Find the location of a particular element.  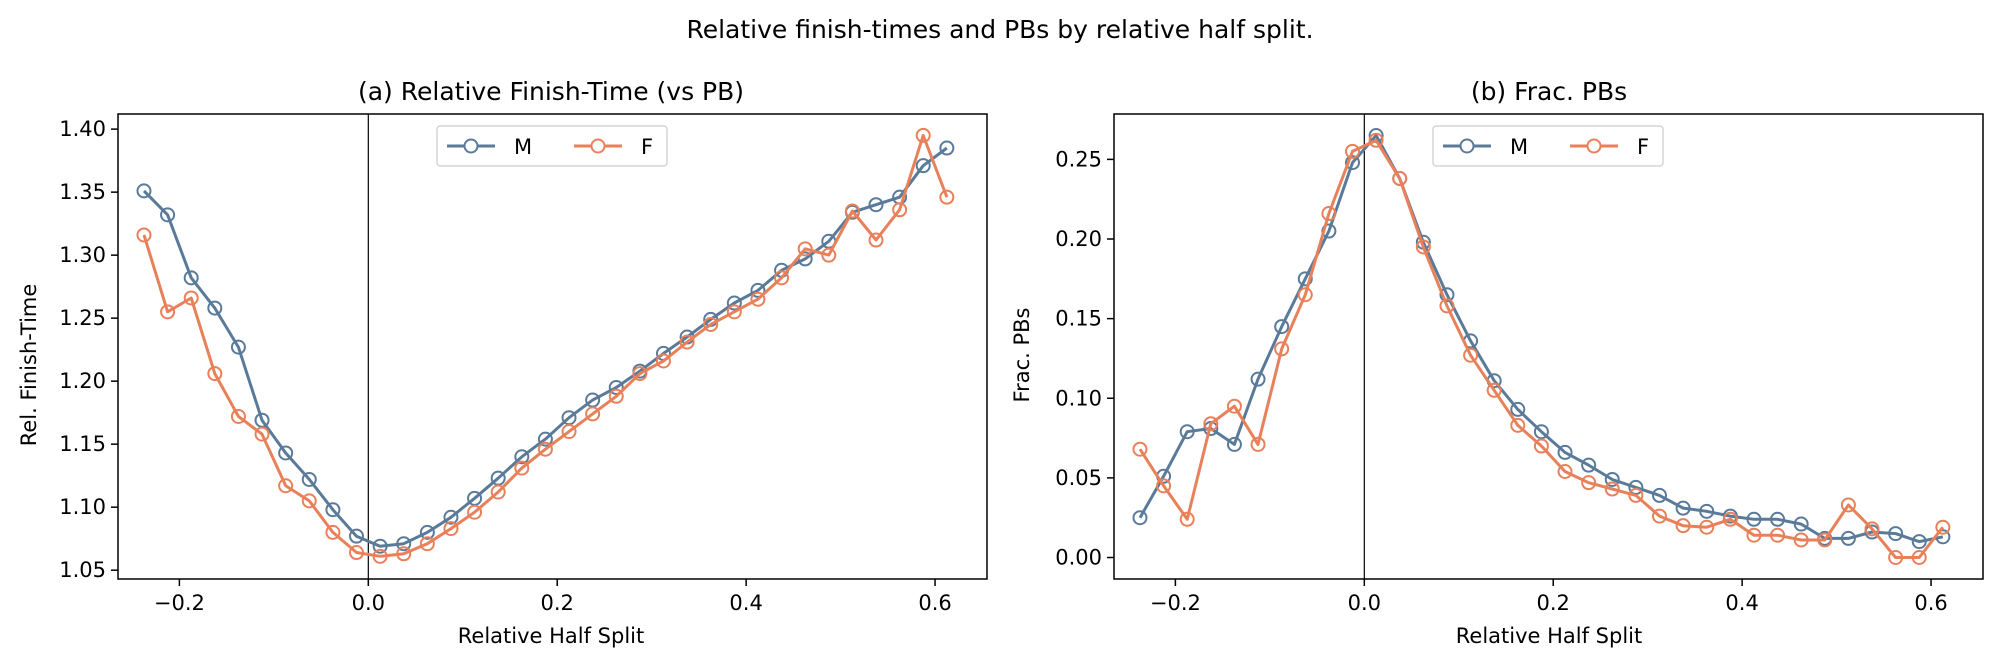

panel-b-xtick-label: 0.0 is located at coordinates (1364, 603).